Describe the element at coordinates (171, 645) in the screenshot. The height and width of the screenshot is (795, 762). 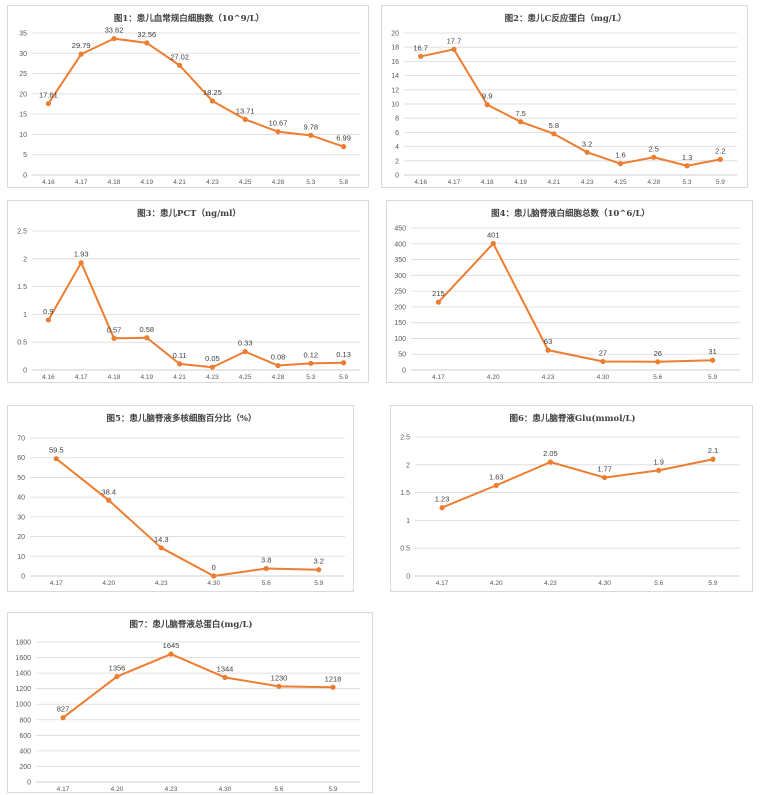
I see `data-label: 1645` at that location.